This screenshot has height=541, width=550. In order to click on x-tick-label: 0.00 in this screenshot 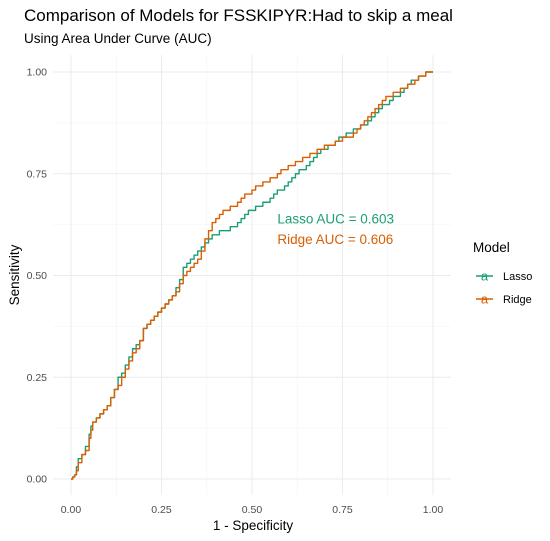, I will do `click(71, 510)`.